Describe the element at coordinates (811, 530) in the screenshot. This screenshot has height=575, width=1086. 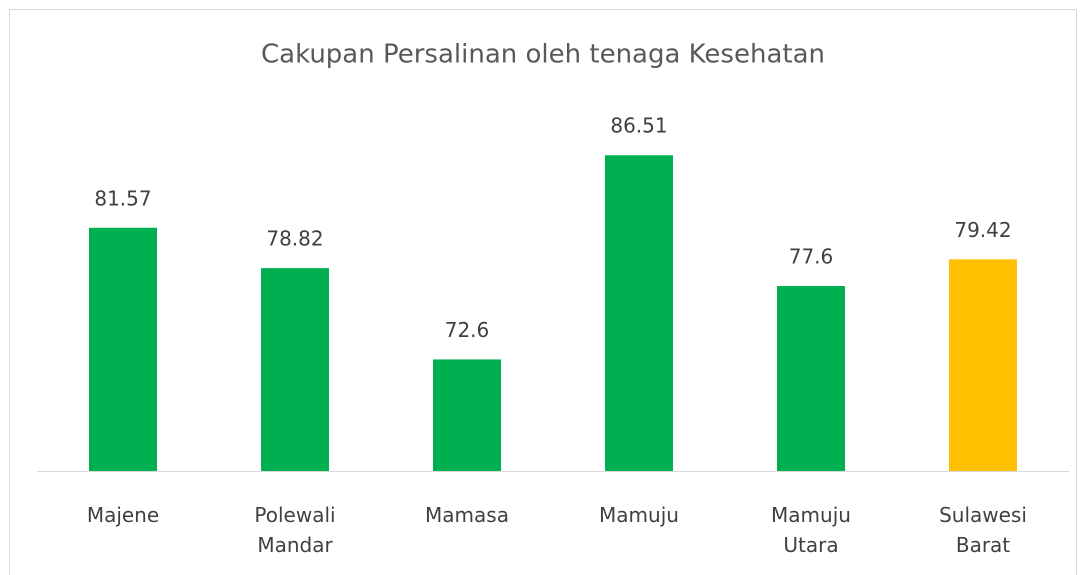
I see `x-tick-label: Mamuju Utara` at that location.